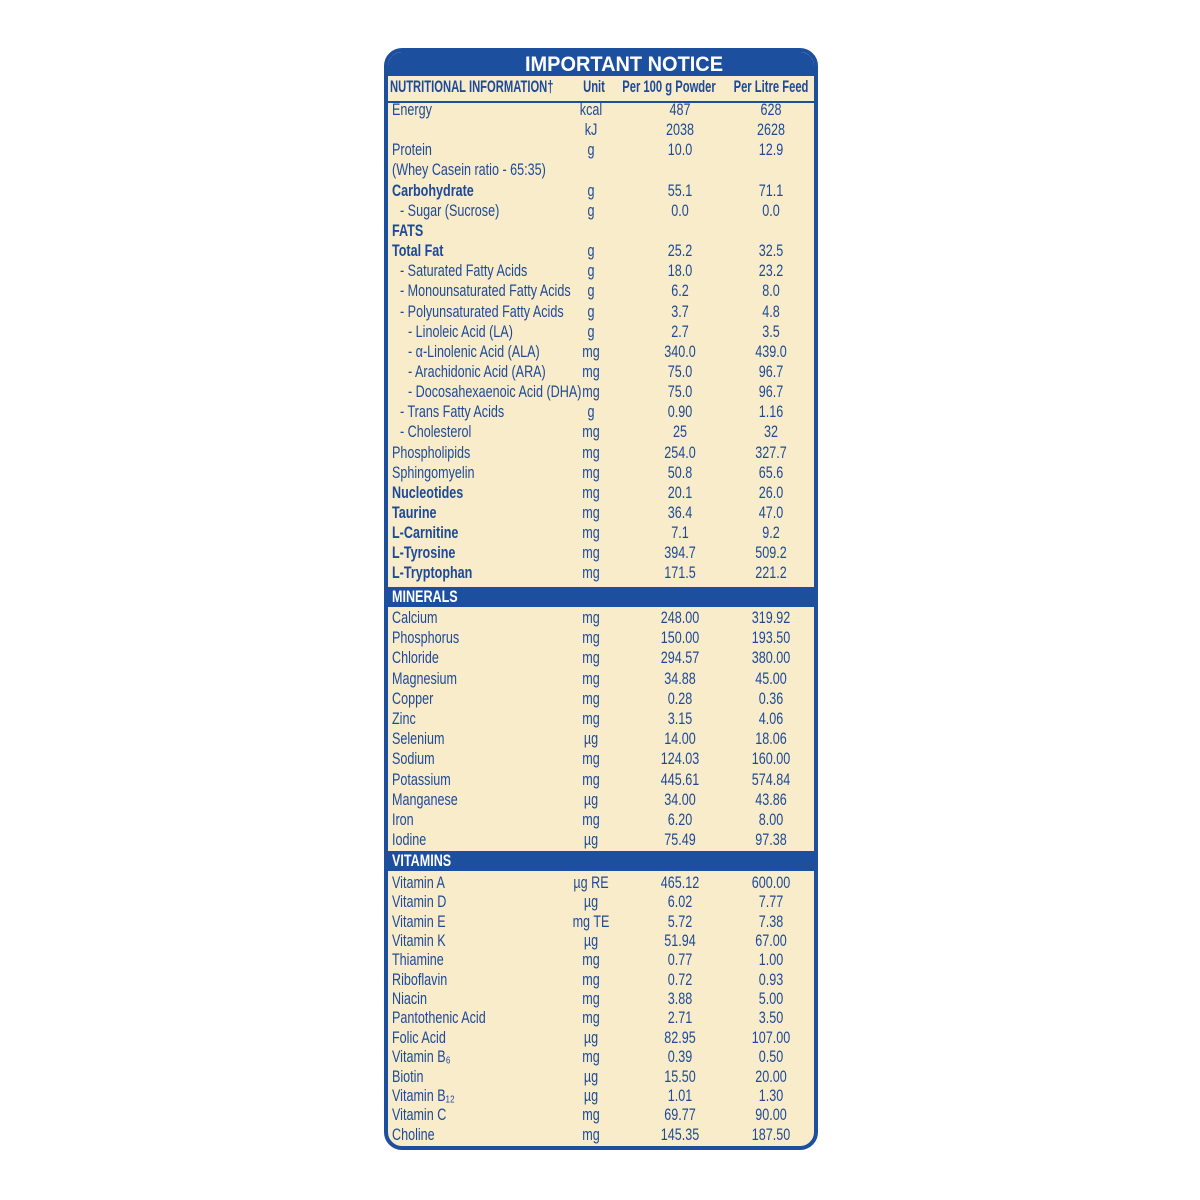  What do you see at coordinates (680, 979) in the screenshot?
I see `row-per-100g: 0.72` at bounding box center [680, 979].